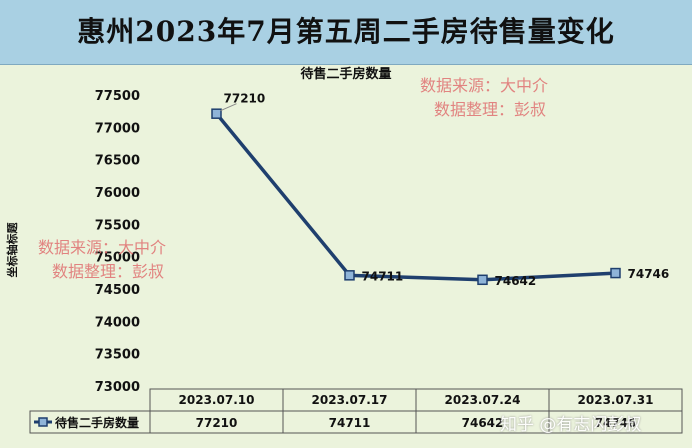 This screenshot has height=448, width=692. Describe the element at coordinates (649, 274) in the screenshot. I see `data-label: 74746` at that location.